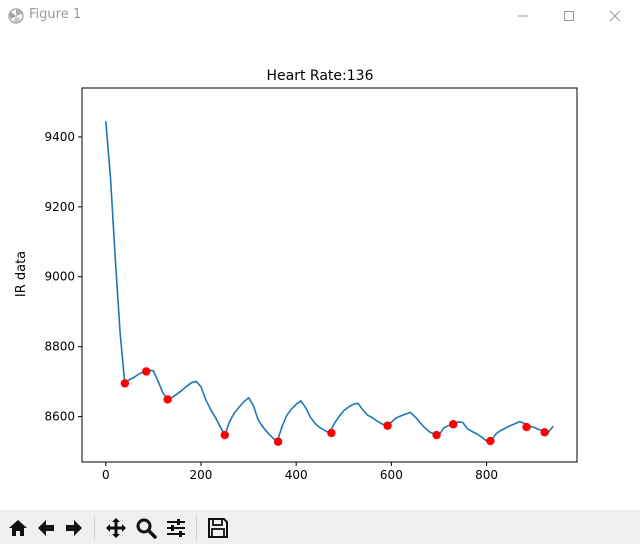 The width and height of the screenshot is (640, 544). I want to click on minimize-button, so click(523, 16).